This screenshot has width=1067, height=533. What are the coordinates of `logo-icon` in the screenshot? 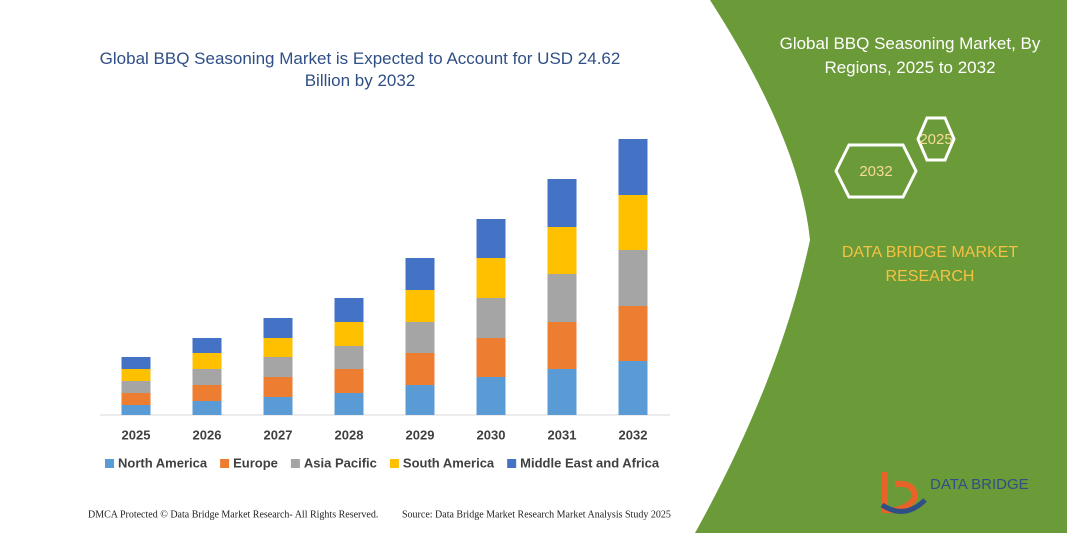 It's located at (903, 506).